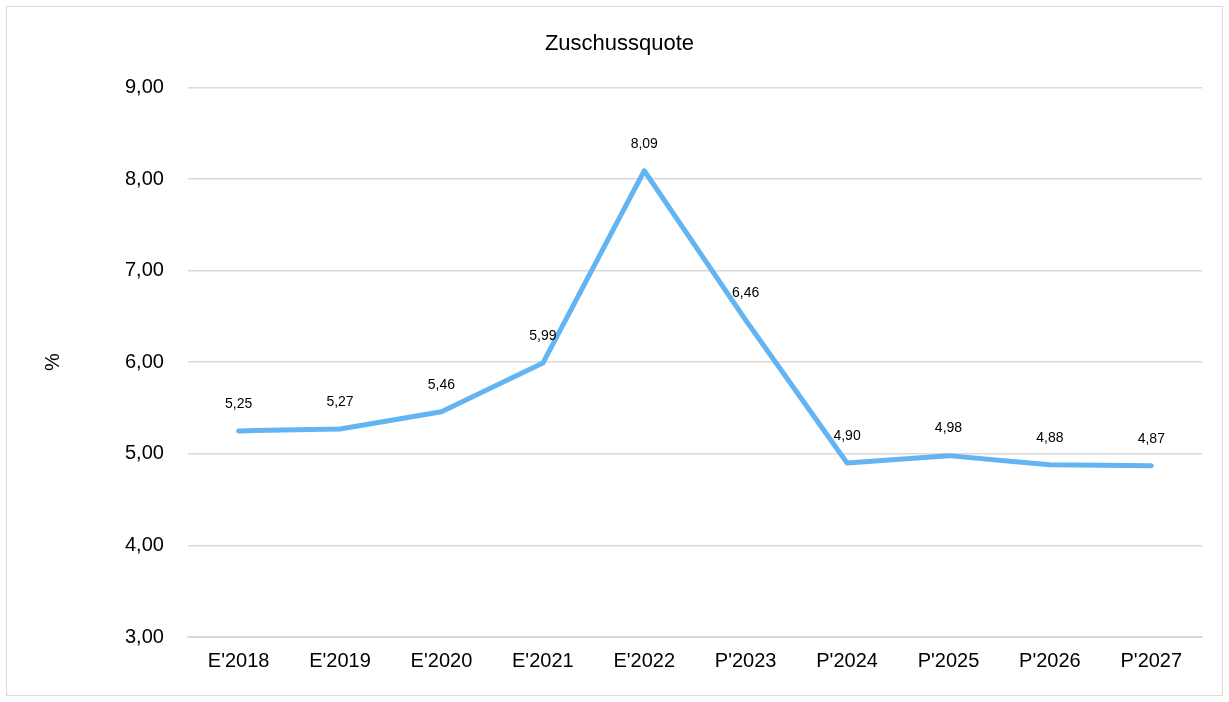 The height and width of the screenshot is (702, 1229). I want to click on y-axis-title: %, so click(51, 362).